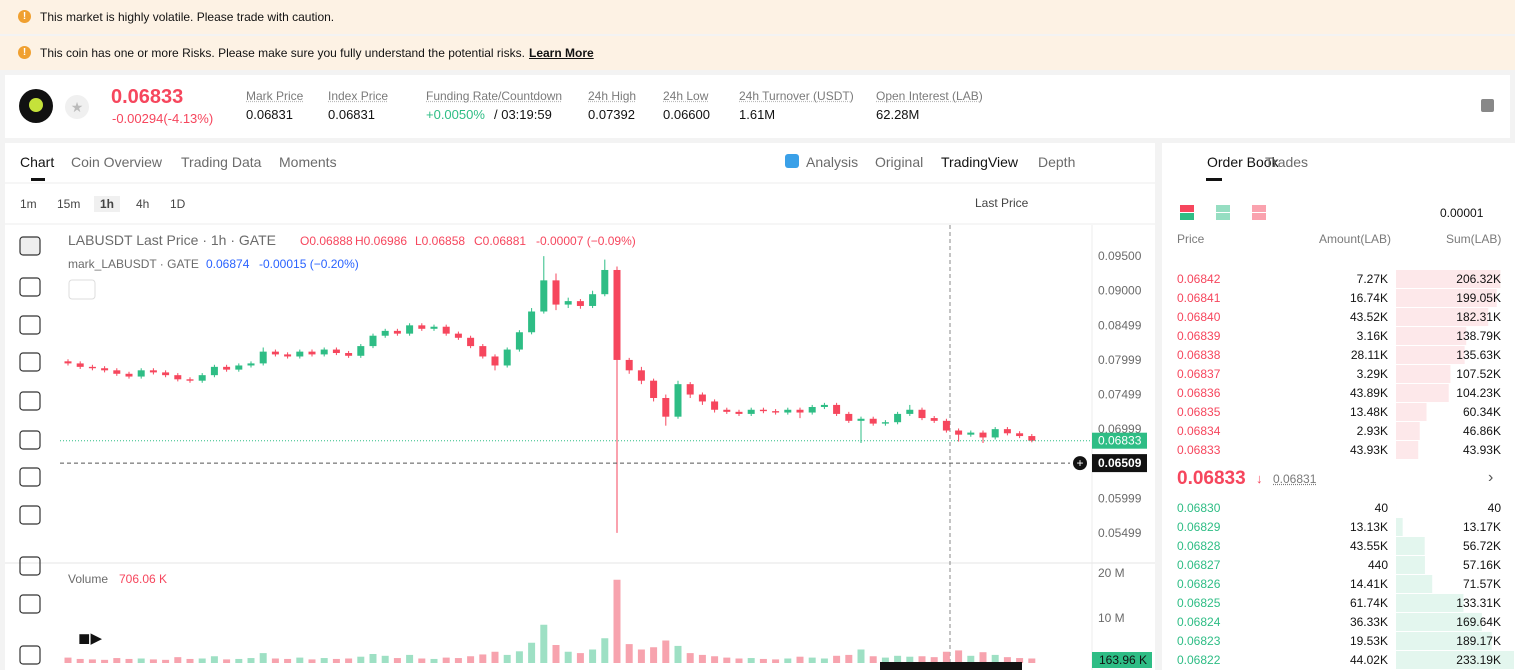  I want to click on notes-icon, so click(1487, 105).